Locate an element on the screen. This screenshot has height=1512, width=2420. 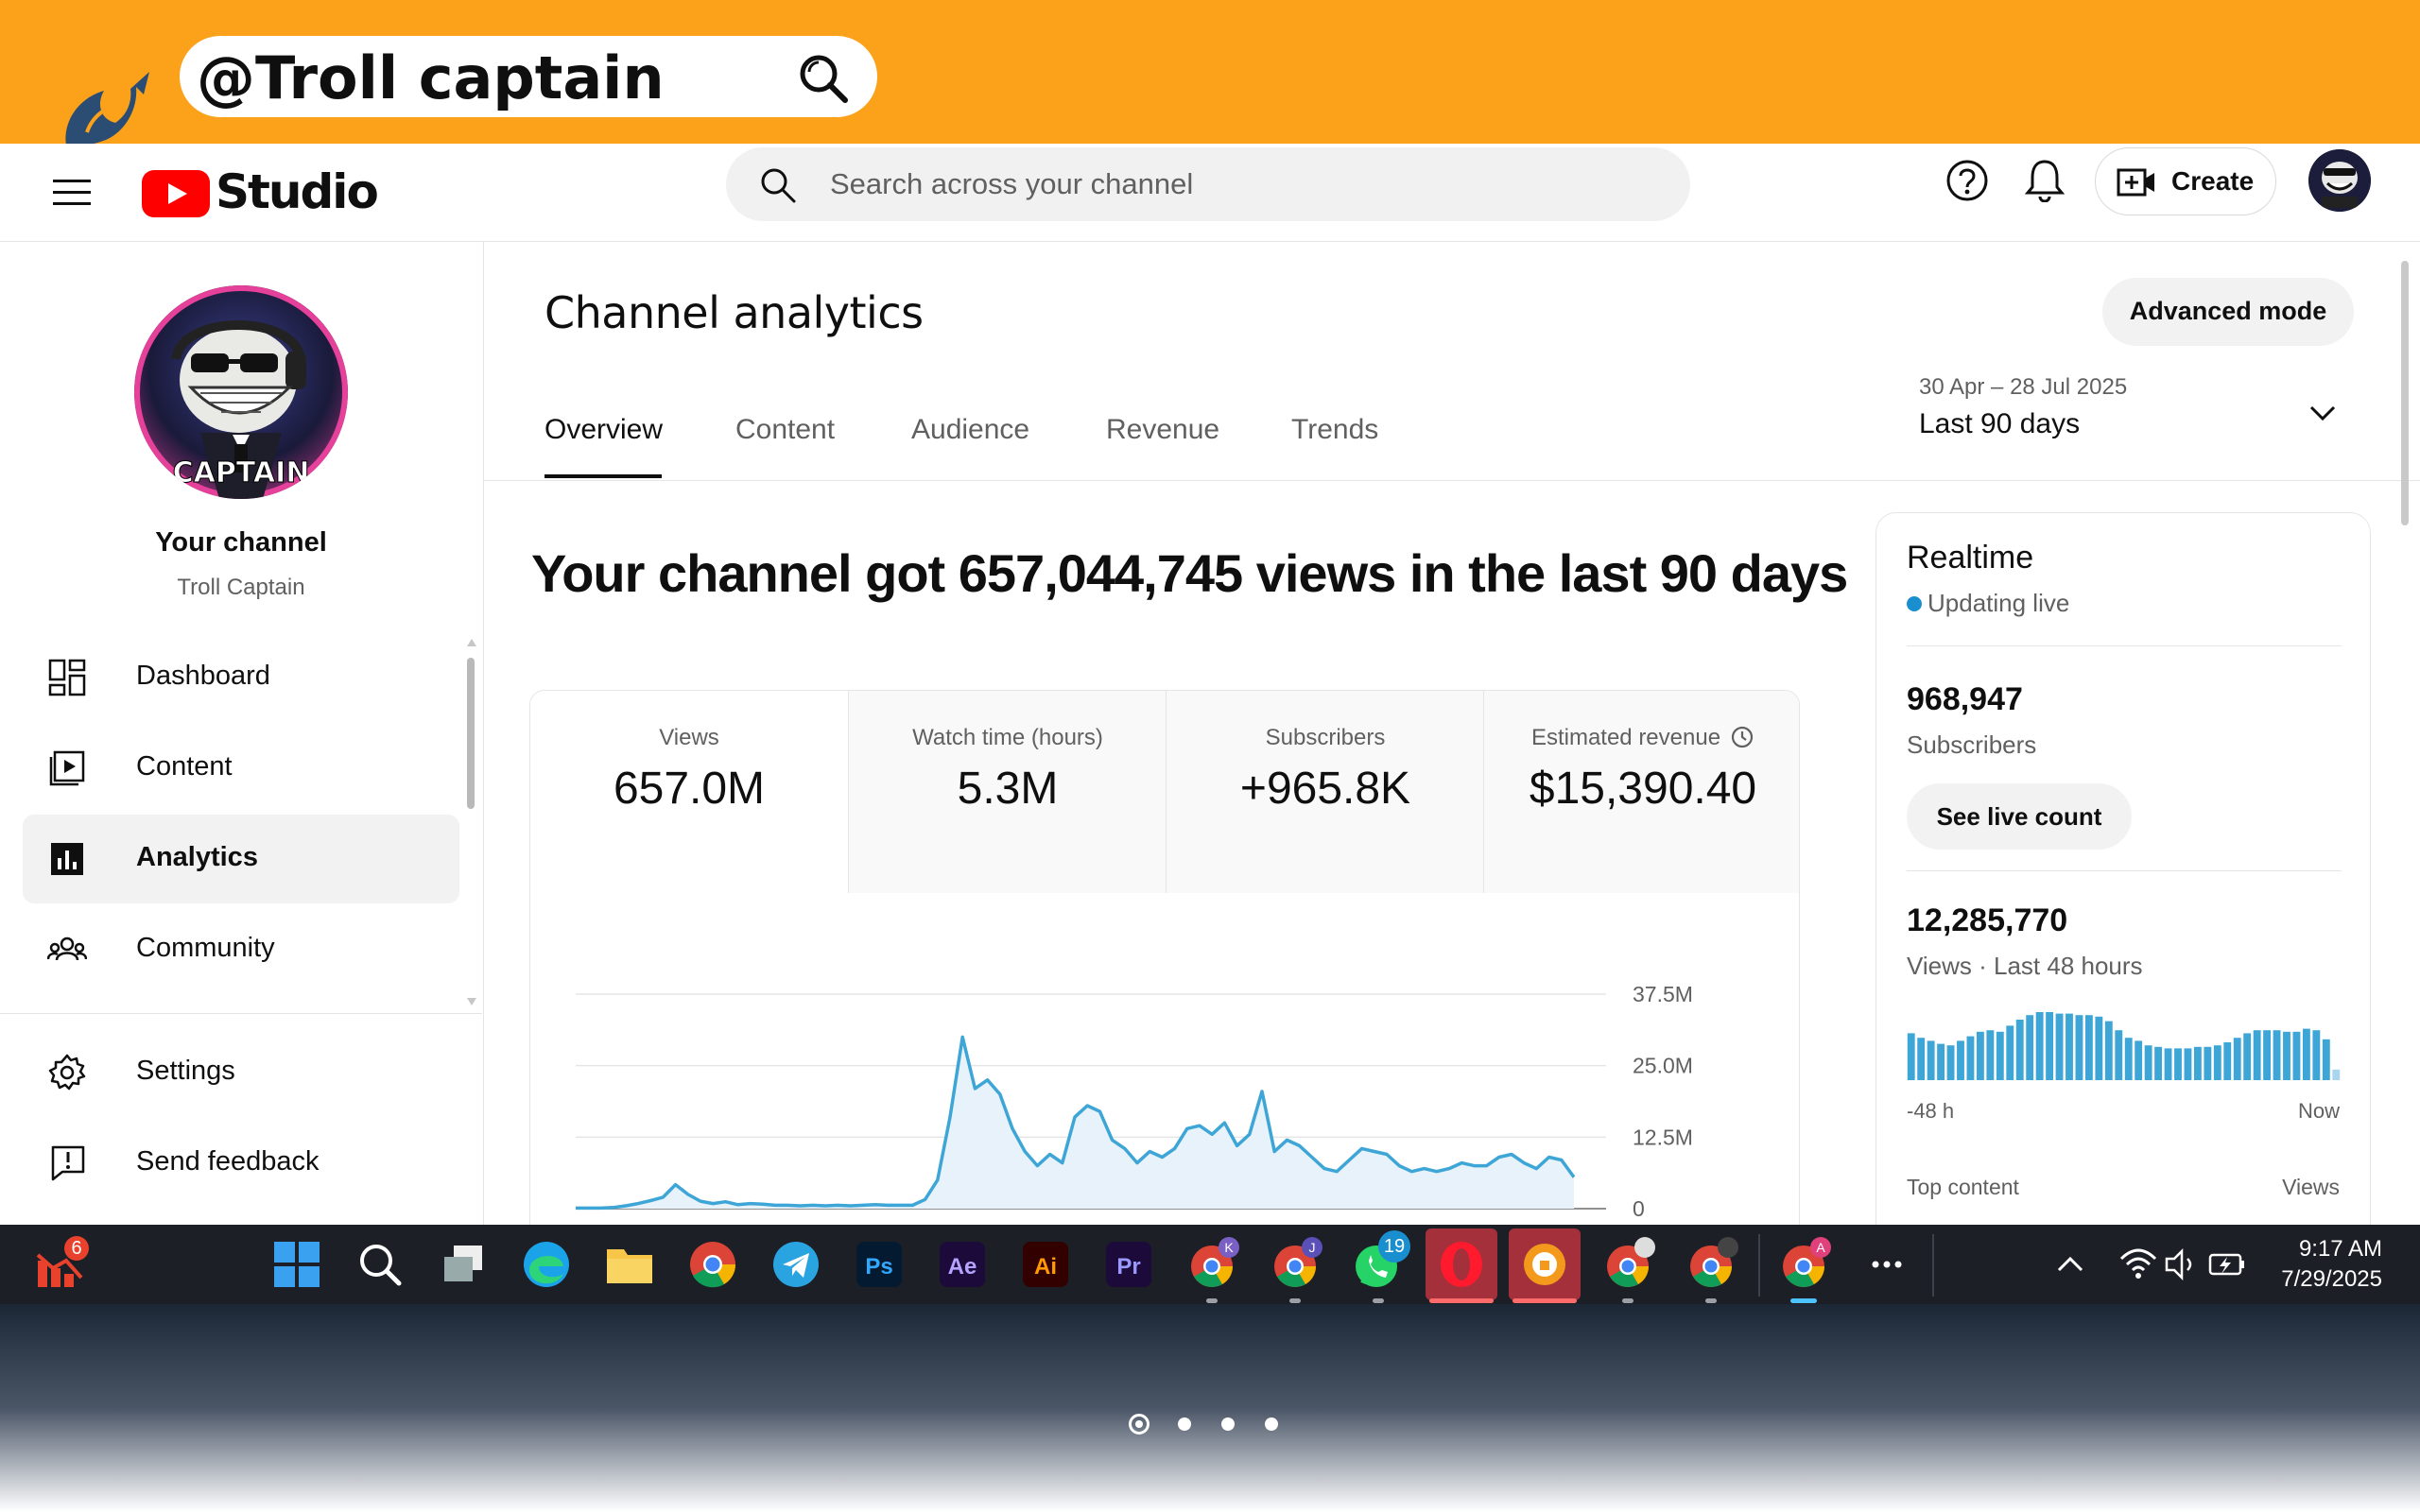
bell-icon is located at coordinates (2045, 179).